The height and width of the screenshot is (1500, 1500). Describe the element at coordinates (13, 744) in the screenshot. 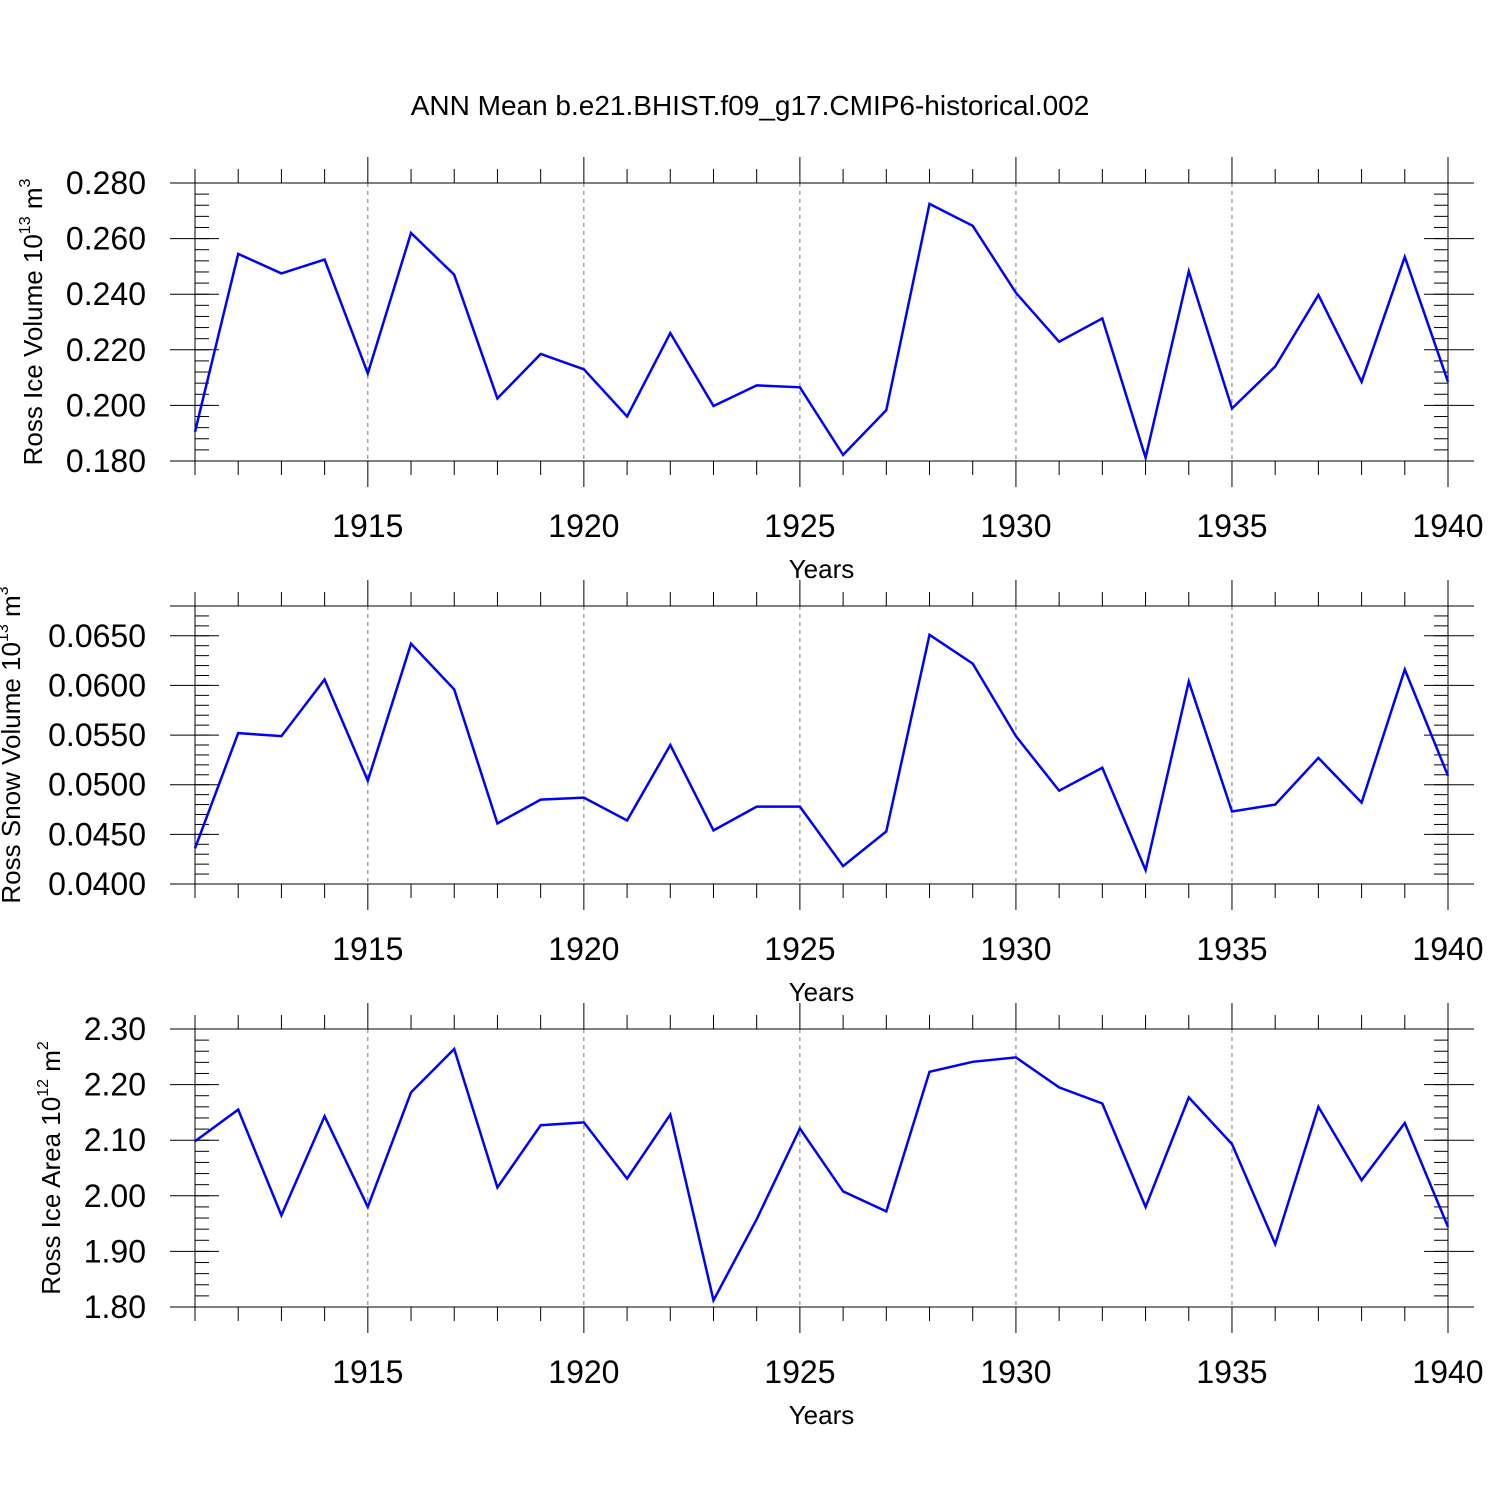

I see `y-axis-title: Ross Snow Volume 1013 m3` at that location.